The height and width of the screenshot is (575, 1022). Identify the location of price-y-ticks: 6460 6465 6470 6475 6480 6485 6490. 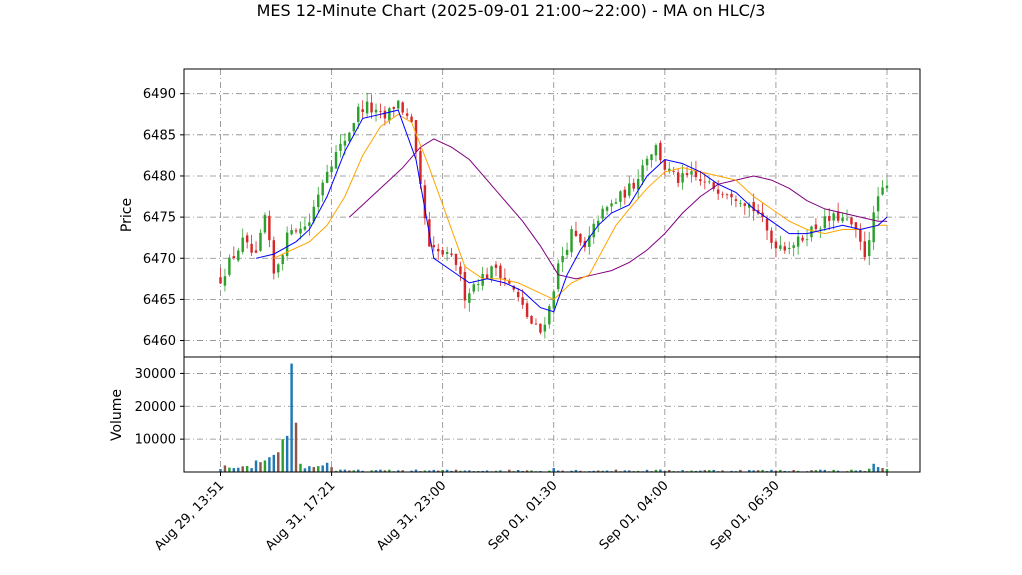
(163, 218).